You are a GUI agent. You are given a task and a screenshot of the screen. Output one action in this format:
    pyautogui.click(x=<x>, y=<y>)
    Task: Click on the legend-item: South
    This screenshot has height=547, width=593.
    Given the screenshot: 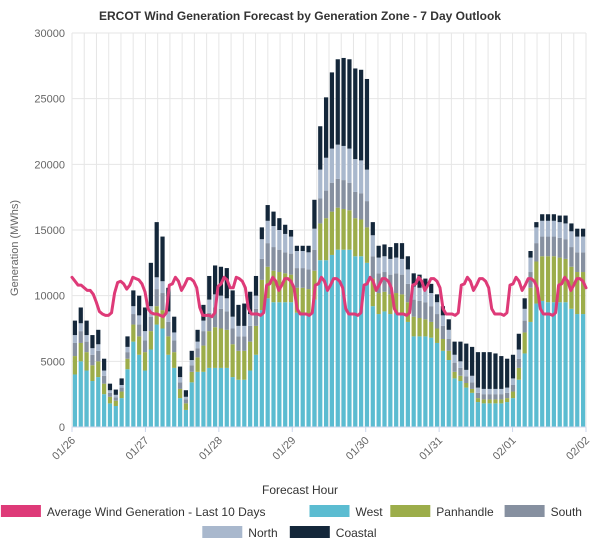 What is the action you would take?
    pyautogui.click(x=543, y=512)
    